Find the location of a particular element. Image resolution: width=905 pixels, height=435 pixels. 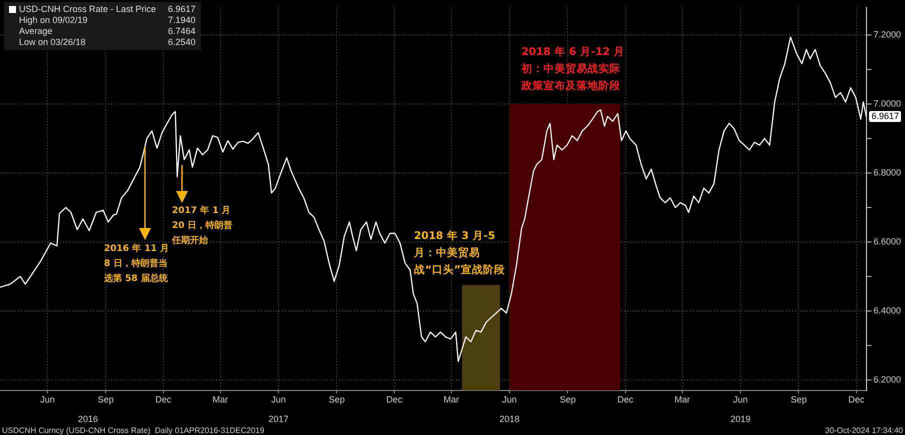

annotation: 2016 年 11 月 8 日，特朗普当选第 58 届总统 is located at coordinates (136, 264).